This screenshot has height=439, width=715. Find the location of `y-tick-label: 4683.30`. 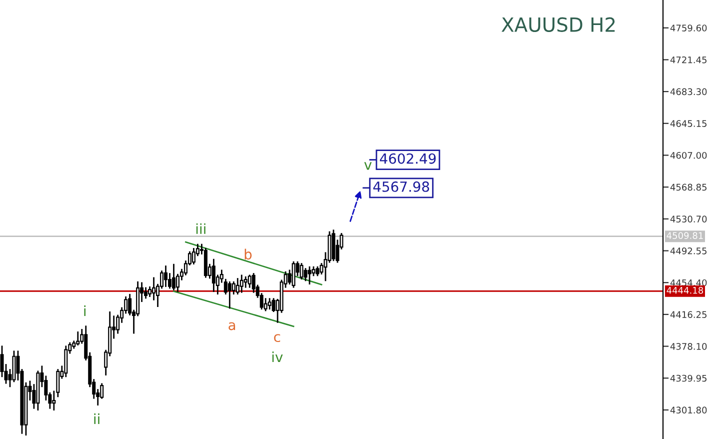

y-tick-label: 4683.30 is located at coordinates (688, 92).